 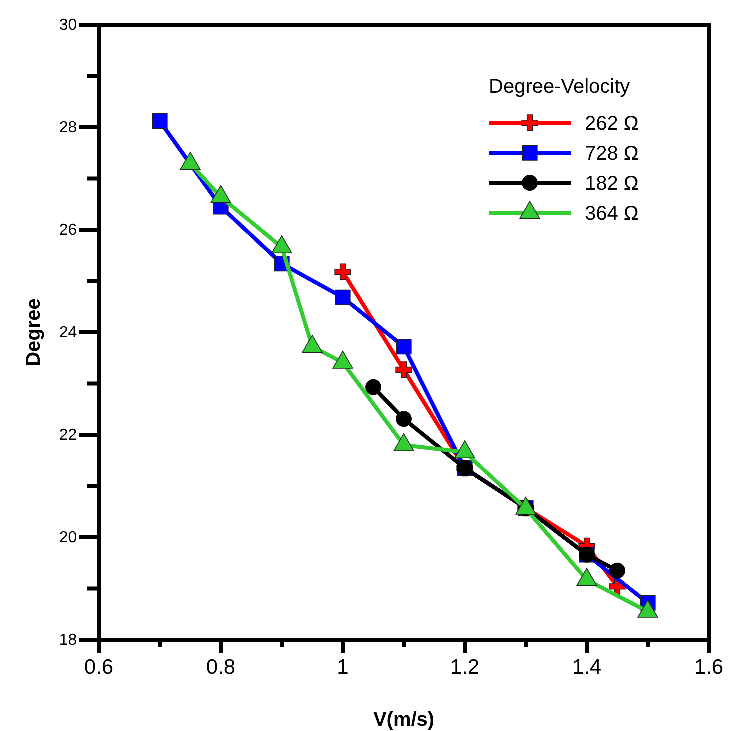 I want to click on x-tick-label: 1, so click(x=343, y=668).